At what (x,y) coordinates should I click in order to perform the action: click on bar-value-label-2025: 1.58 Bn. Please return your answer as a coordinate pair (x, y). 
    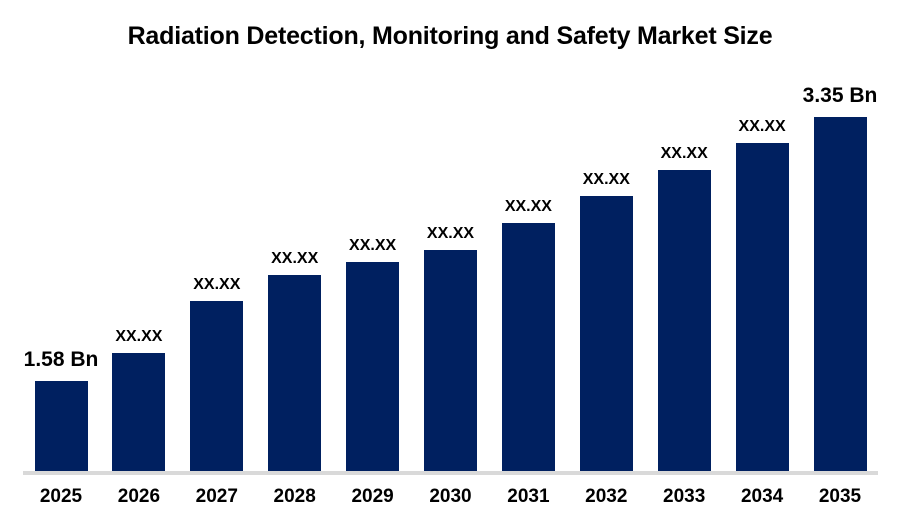
    Looking at the image, I should click on (61, 359).